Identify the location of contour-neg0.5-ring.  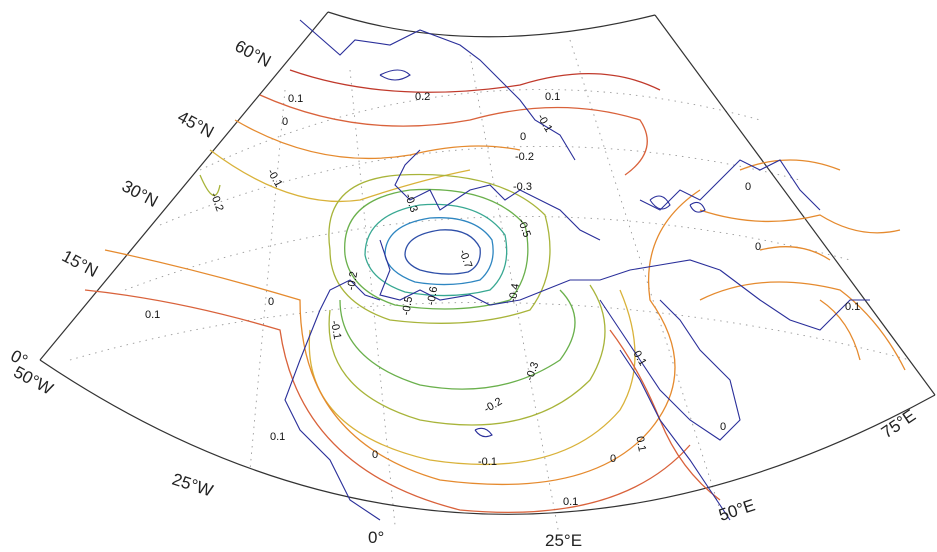
(439, 251).